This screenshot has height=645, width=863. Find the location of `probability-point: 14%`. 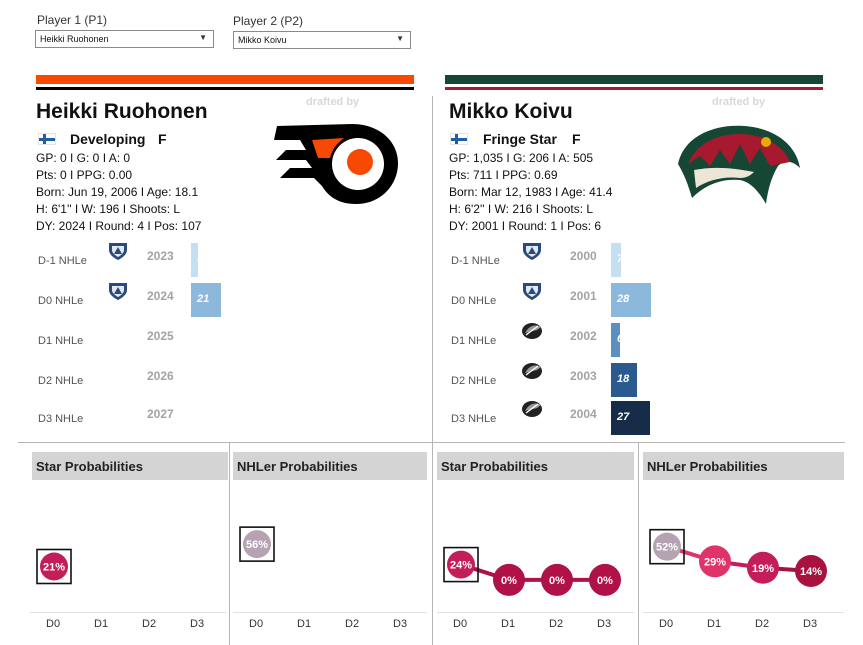

probability-point: 14% is located at coordinates (811, 570).